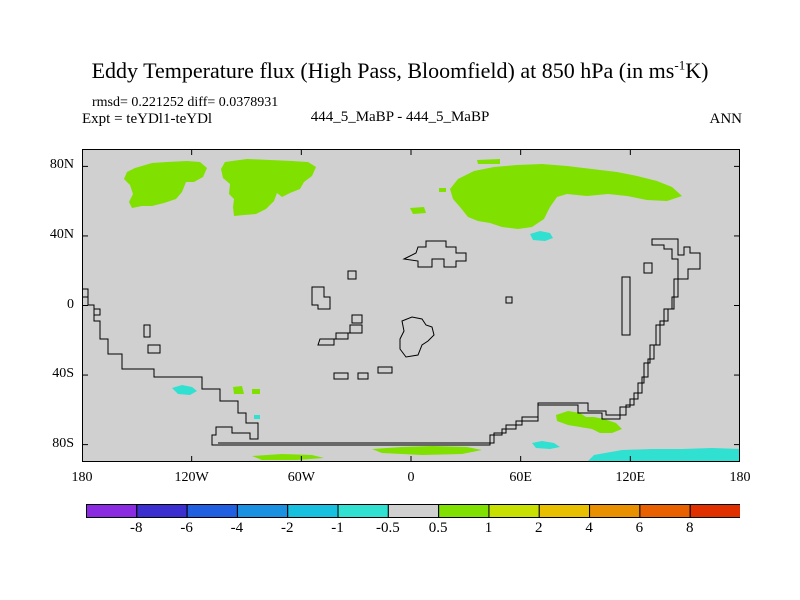 This screenshot has width=800, height=600. Describe the element at coordinates (387, 528) in the screenshot. I see `colorbar-label: -0.5` at that location.